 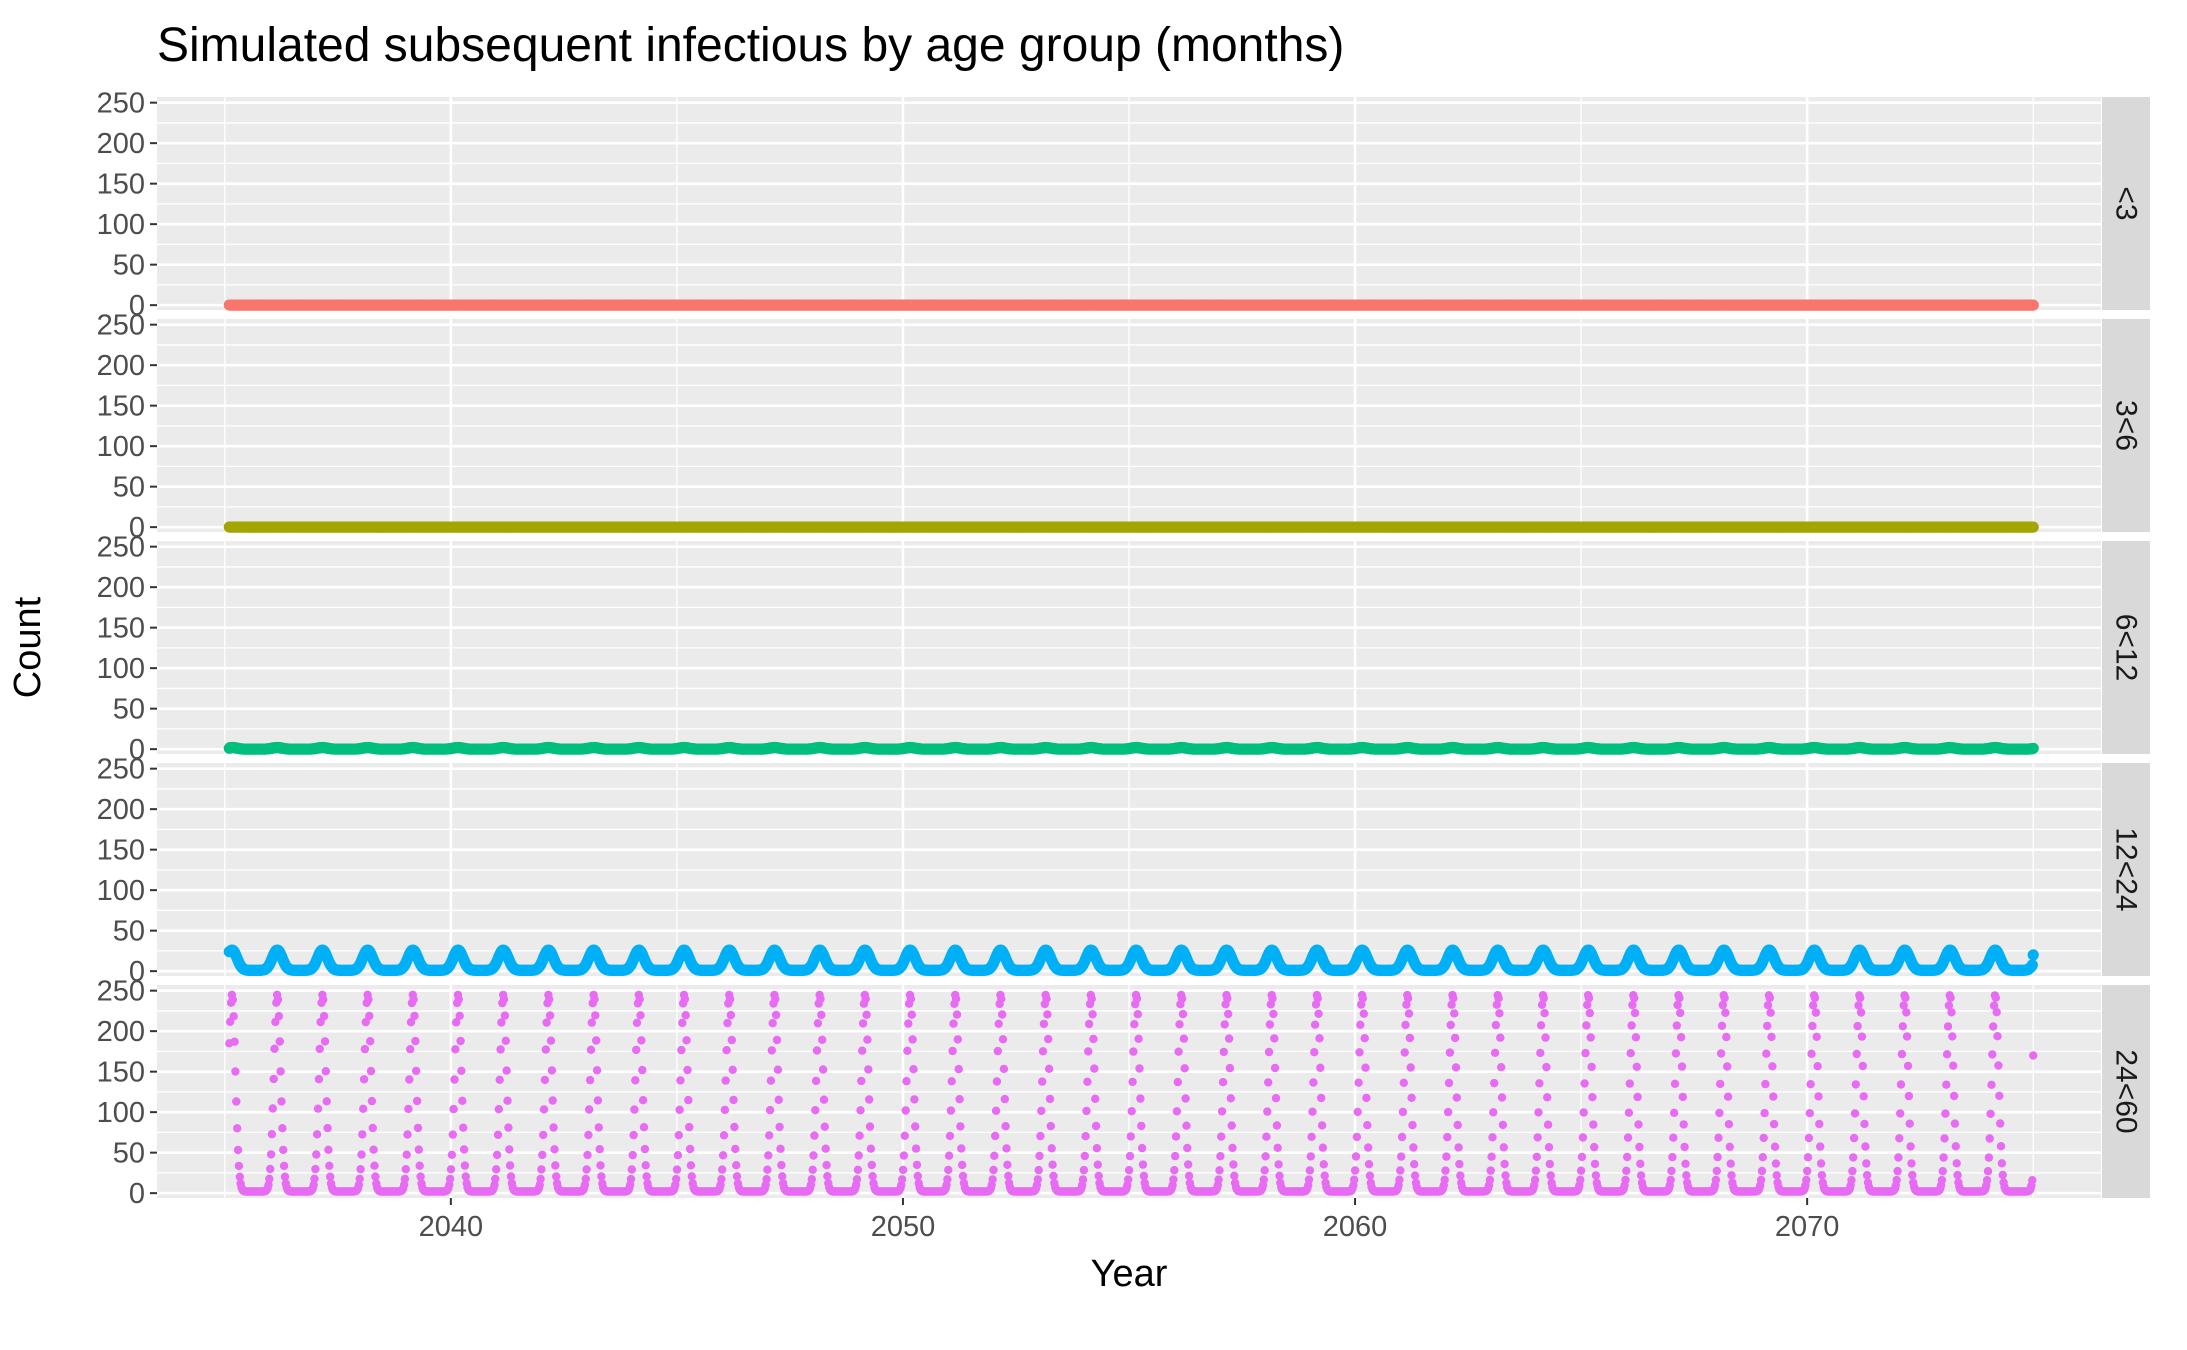 I want to click on y-tick-label: 0, so click(x=137, y=306).